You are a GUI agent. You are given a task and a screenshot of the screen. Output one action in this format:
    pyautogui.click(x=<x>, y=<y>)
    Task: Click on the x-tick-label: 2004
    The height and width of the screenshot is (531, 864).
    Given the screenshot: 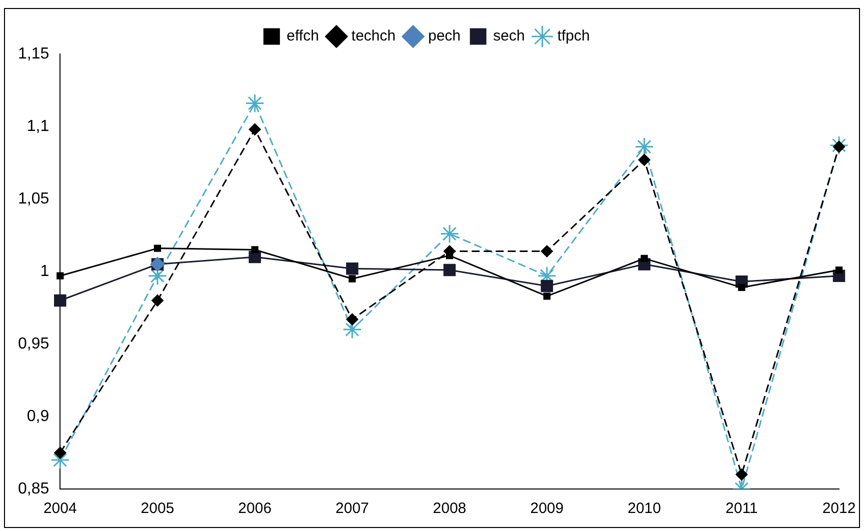 What is the action you would take?
    pyautogui.click(x=60, y=509)
    